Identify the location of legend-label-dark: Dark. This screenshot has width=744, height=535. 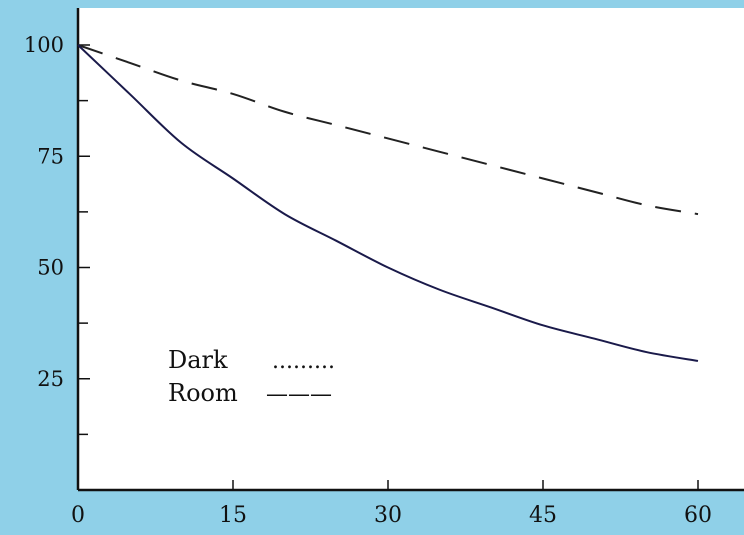
(198, 360).